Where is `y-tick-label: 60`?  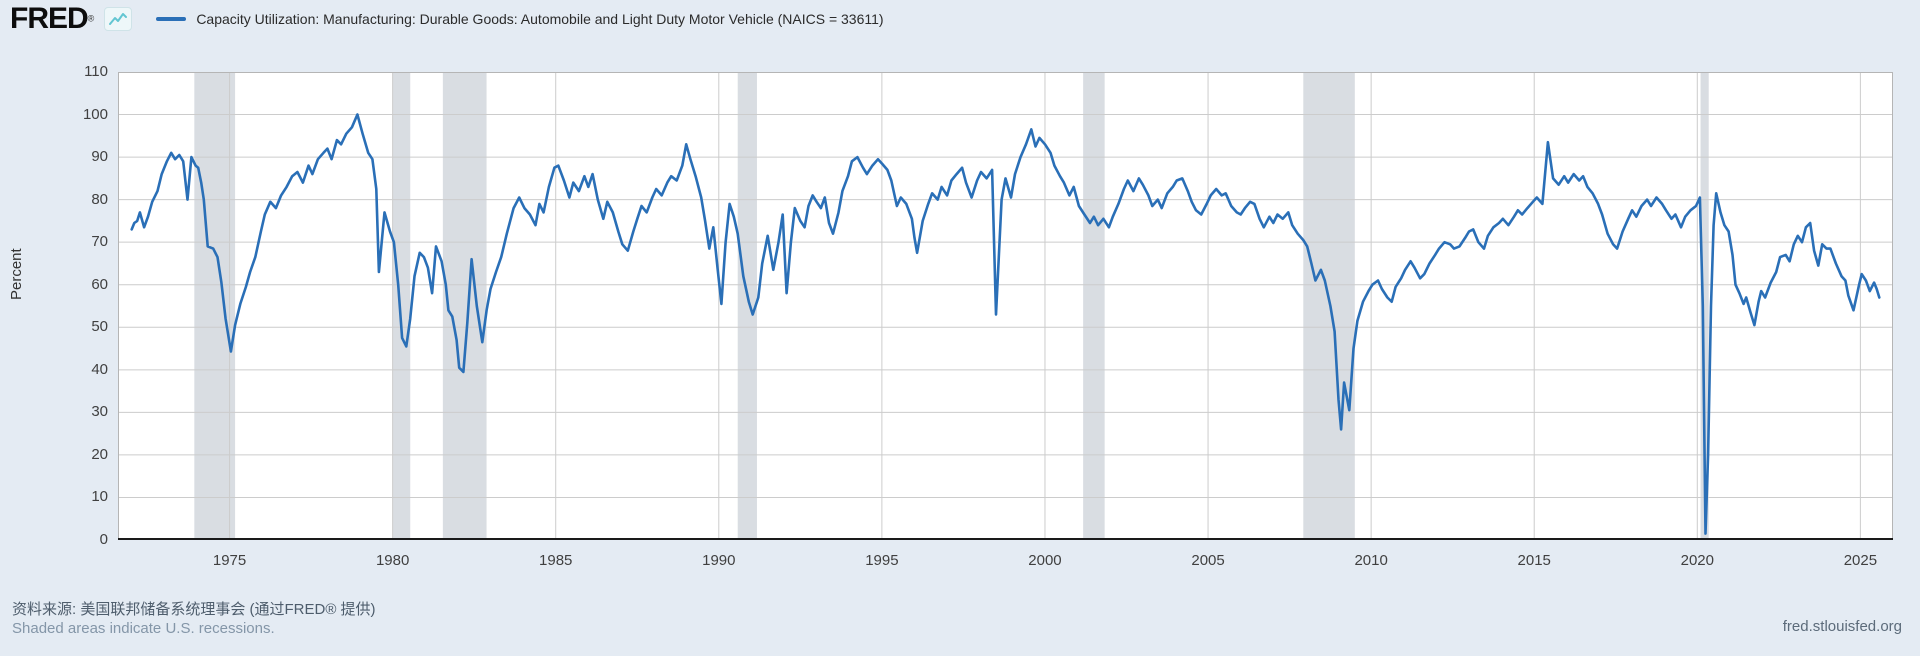
y-tick-label: 60 is located at coordinates (99, 284).